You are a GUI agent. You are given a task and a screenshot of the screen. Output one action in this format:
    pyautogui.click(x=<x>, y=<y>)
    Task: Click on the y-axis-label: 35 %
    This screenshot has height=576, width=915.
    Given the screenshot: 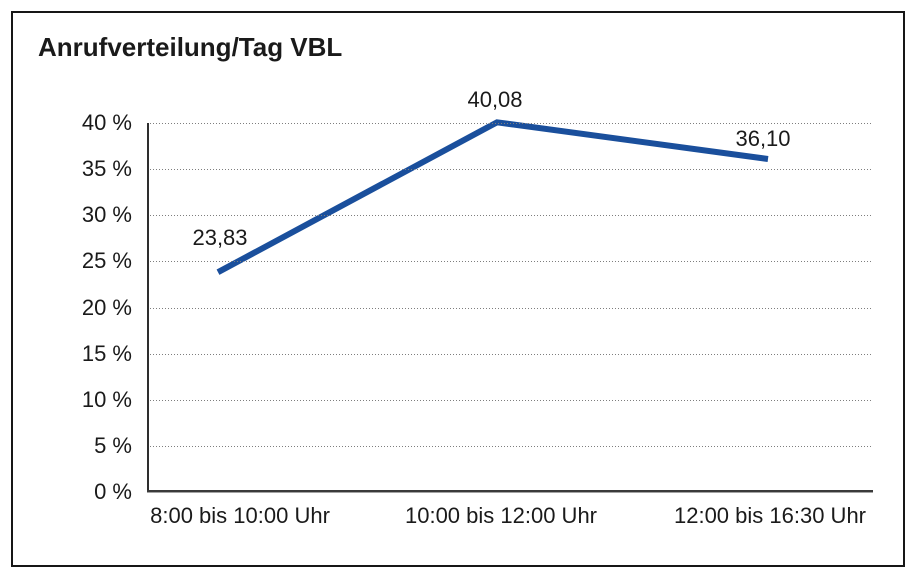 What is the action you would take?
    pyautogui.click(x=106, y=168)
    